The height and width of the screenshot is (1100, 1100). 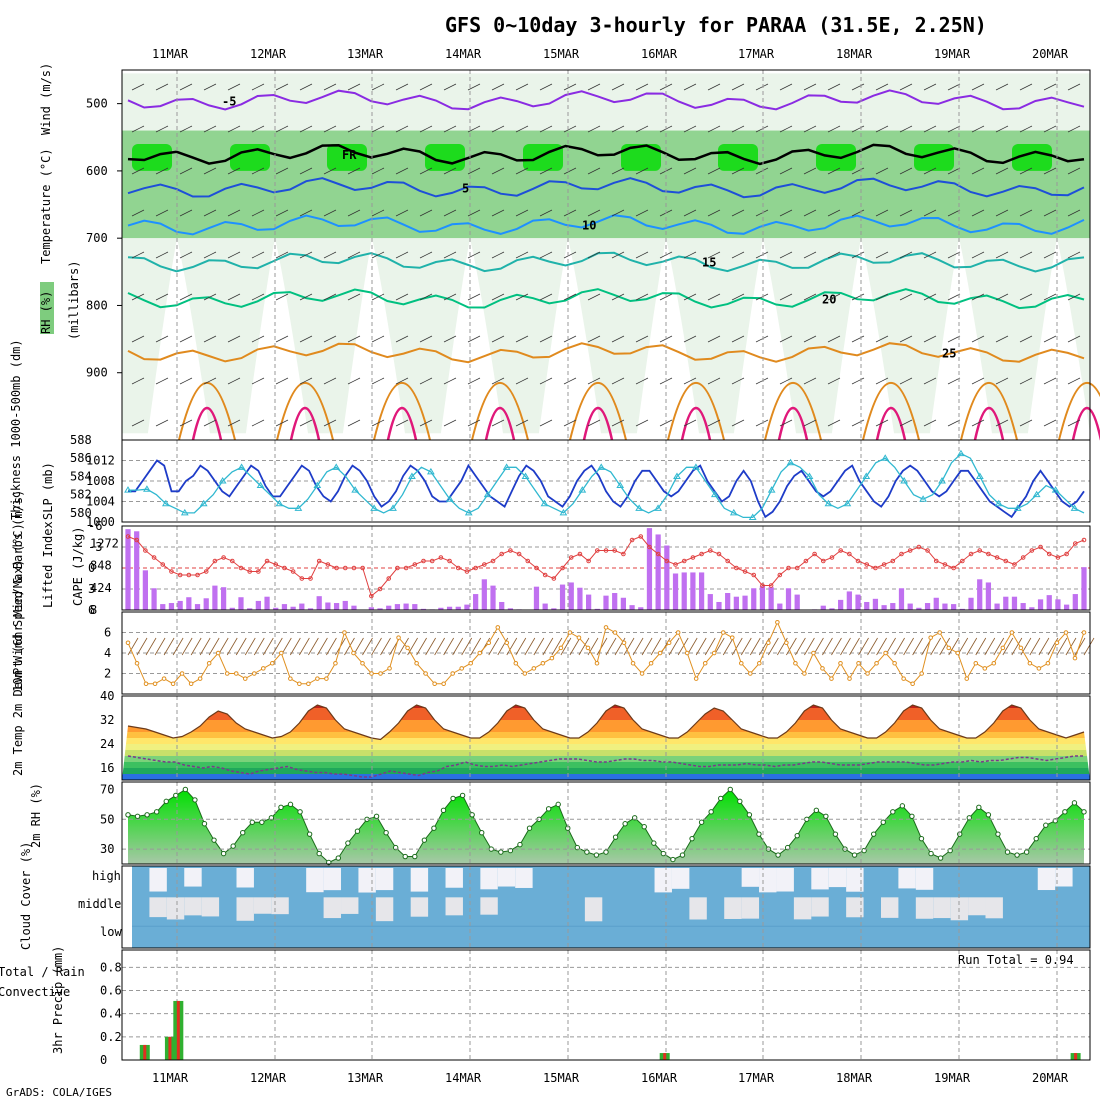 What do you see at coordinates (91, 610) in the screenshot?
I see `ytick-li: 6` at bounding box center [91, 610].